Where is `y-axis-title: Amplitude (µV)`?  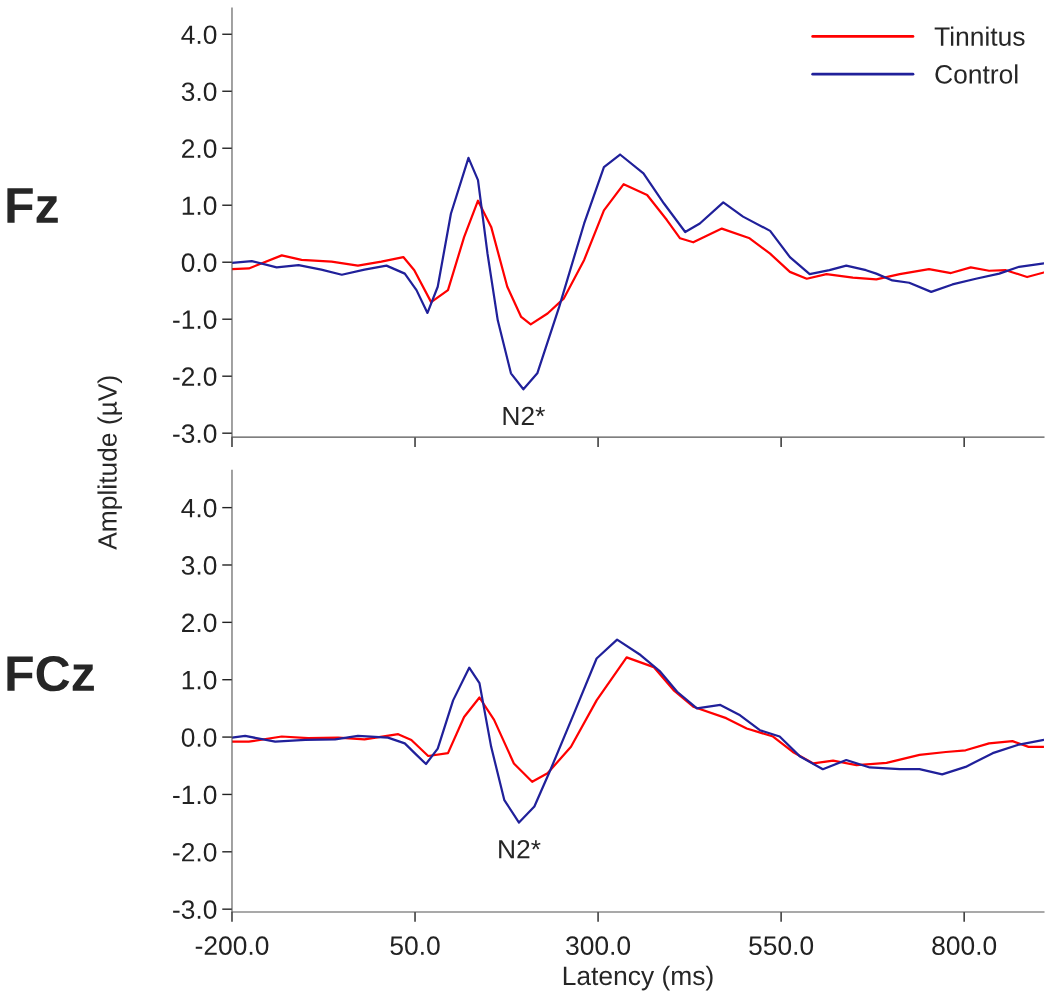
y-axis-title: Amplitude (µV) is located at coordinates (110, 463).